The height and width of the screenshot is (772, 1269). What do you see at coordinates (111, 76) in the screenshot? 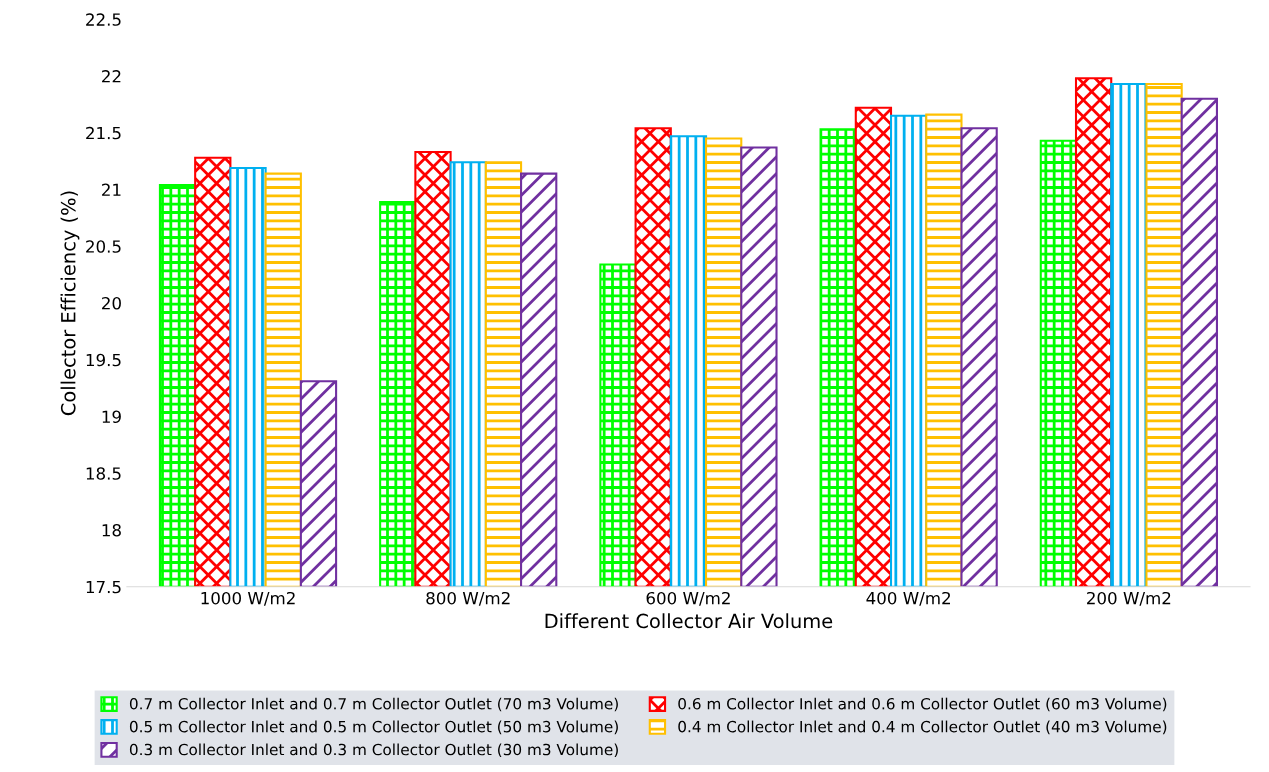
I see `y-tick-label: 22` at bounding box center [111, 76].